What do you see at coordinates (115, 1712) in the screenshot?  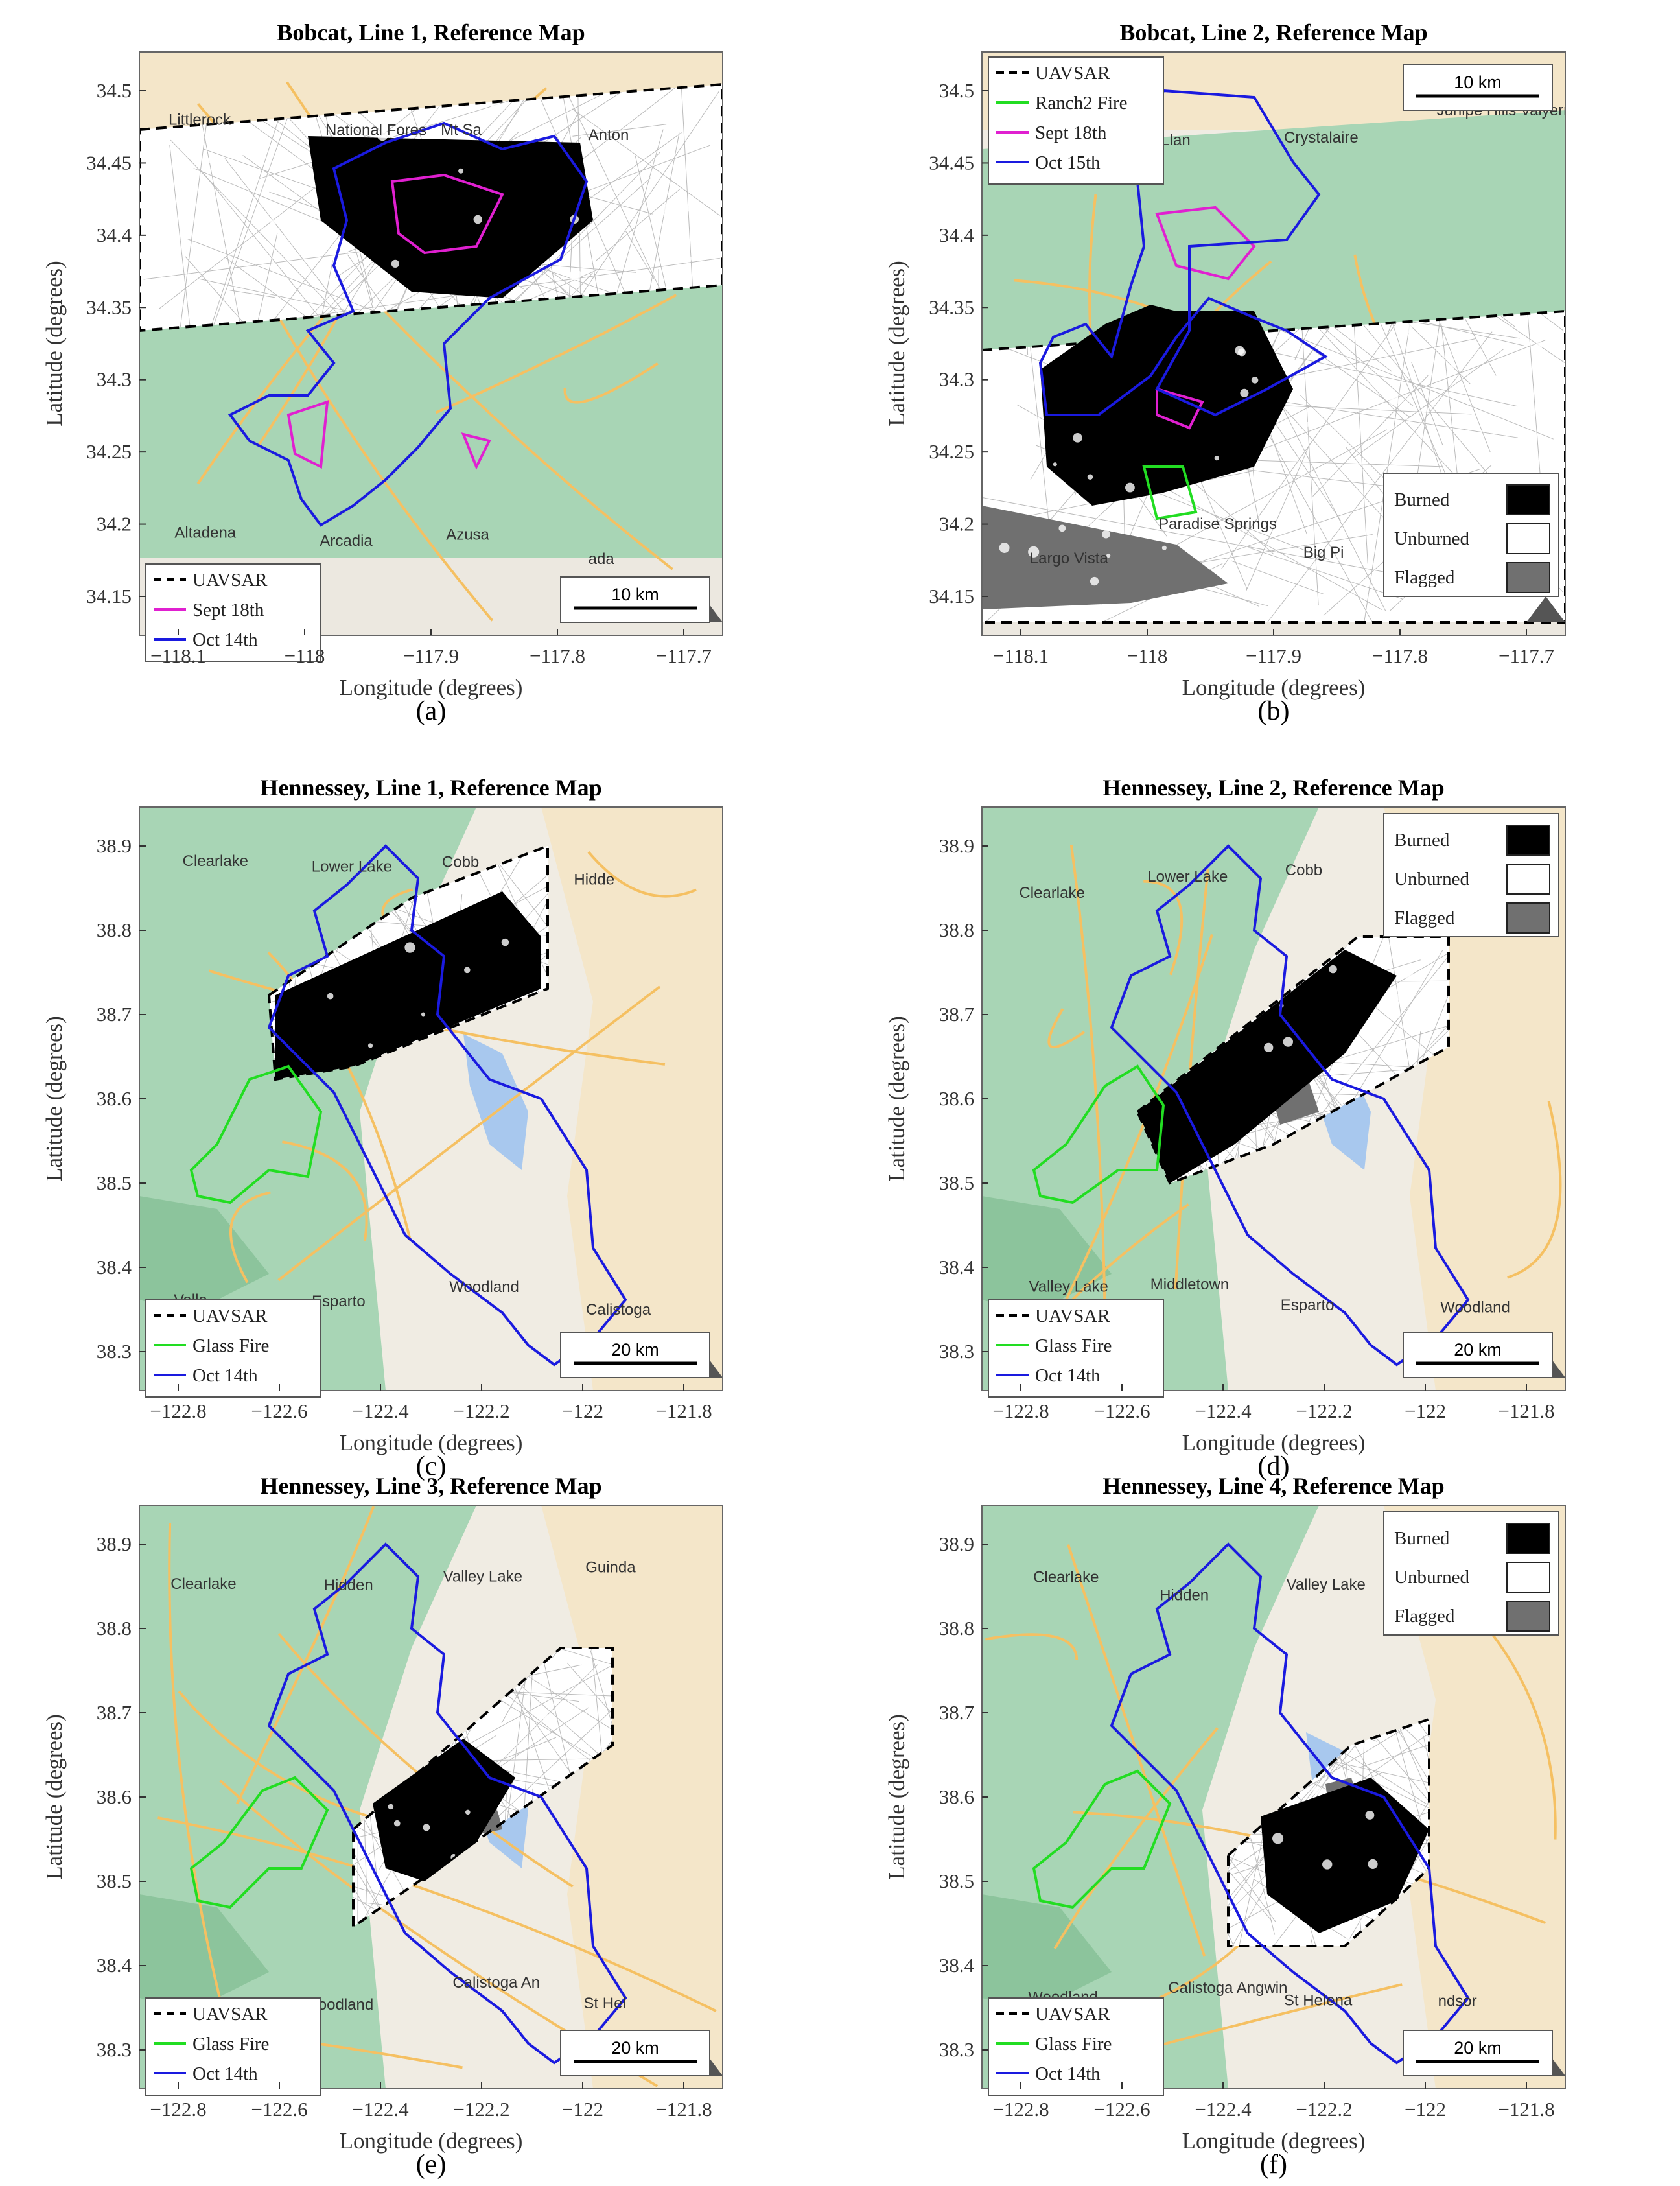 I see `y-tick-label: 38.7` at bounding box center [115, 1712].